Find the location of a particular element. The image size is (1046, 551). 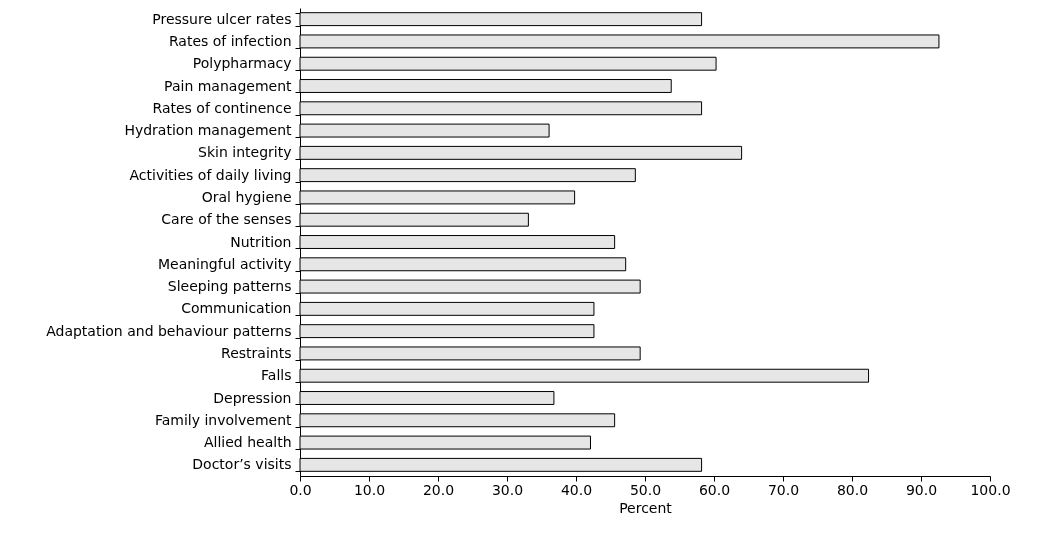

y-tick-label: Sleeping patterns is located at coordinates (229, 286).